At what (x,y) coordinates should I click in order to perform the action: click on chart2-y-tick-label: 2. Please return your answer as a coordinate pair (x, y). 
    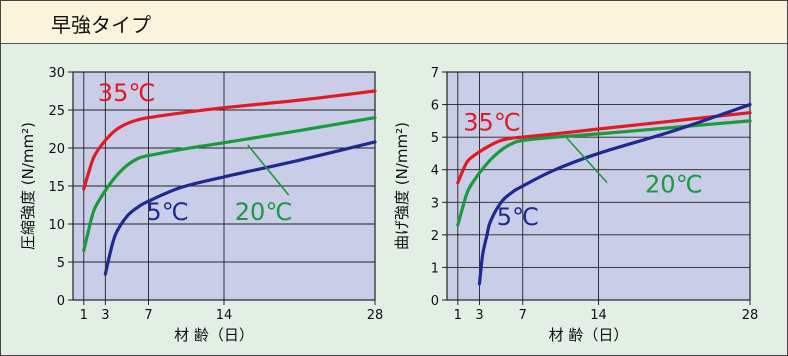
    Looking at the image, I should click on (435, 236).